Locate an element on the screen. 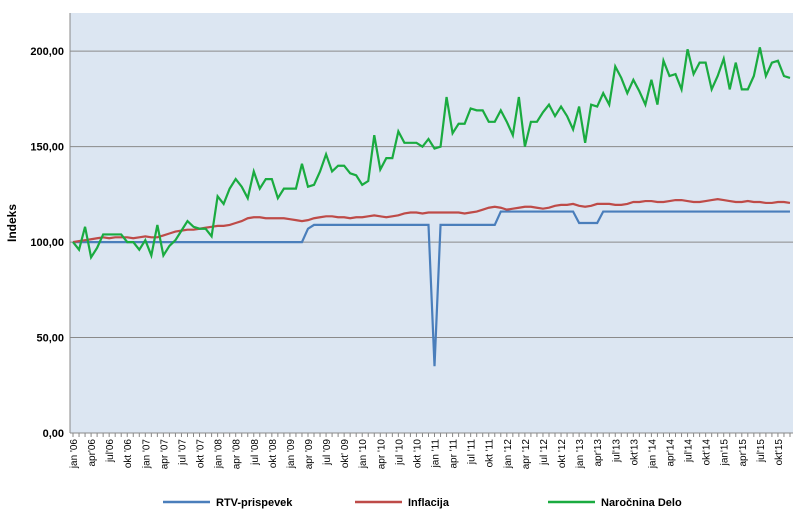 The height and width of the screenshot is (527, 809). x-tick-label: okt'15 is located at coordinates (779, 452).